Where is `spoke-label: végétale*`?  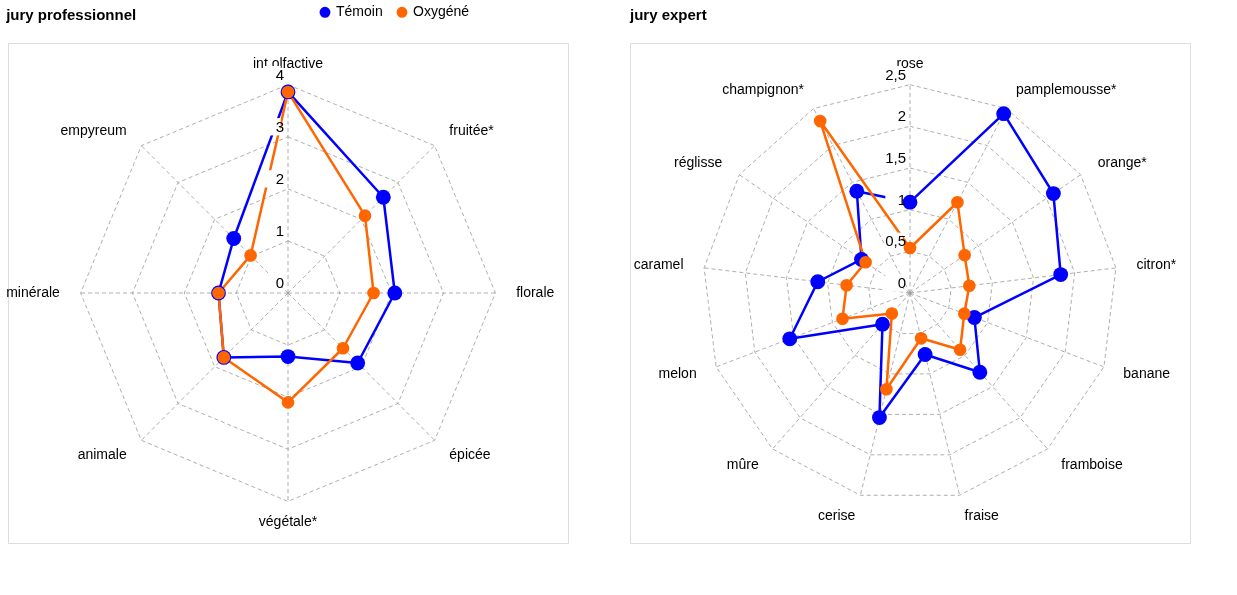
spoke-label: végétale* is located at coordinates (288, 521).